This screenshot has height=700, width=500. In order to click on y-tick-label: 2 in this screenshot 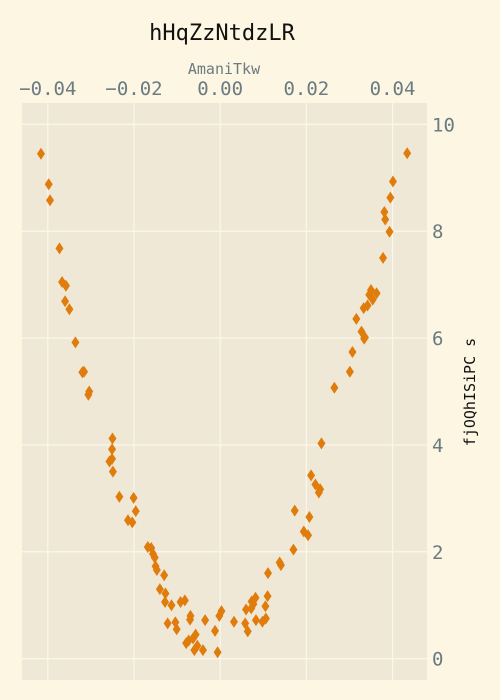, I will do `click(437, 553)`.